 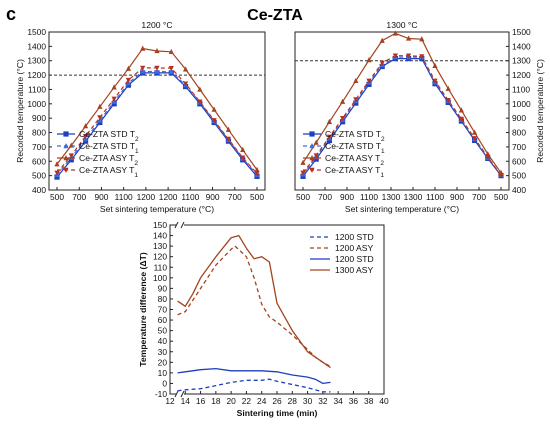 What do you see at coordinates (163, 320) in the screenshot?
I see `y-tick-label: 60` at bounding box center [163, 320].